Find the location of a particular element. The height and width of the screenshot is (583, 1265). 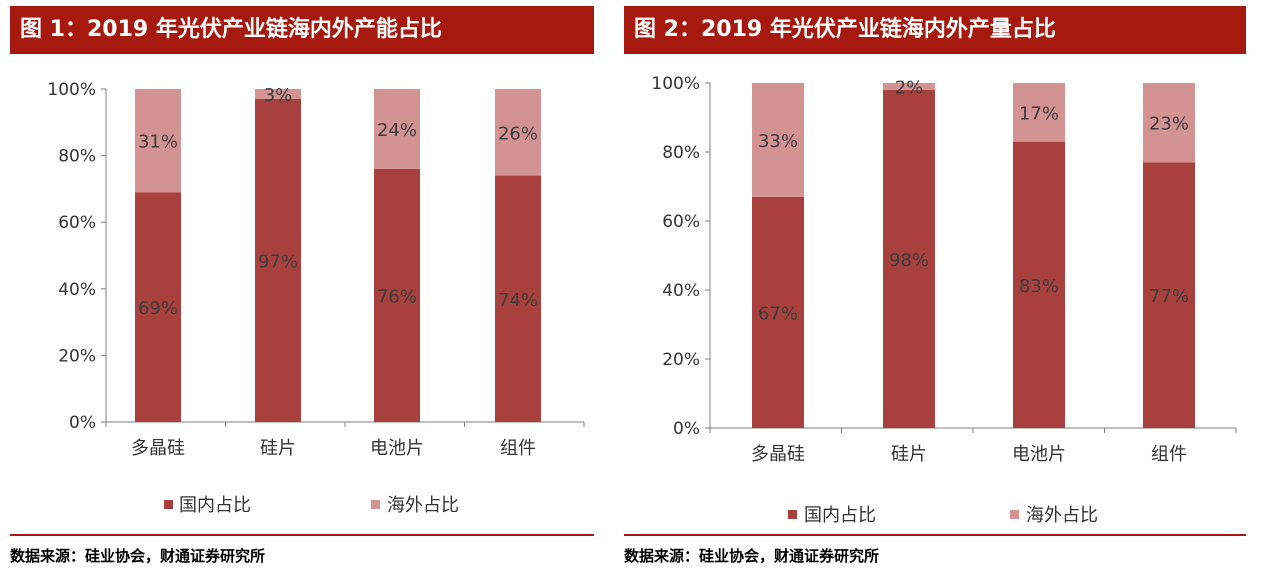

data-label-domestic-3: 76% is located at coordinates (397, 296).